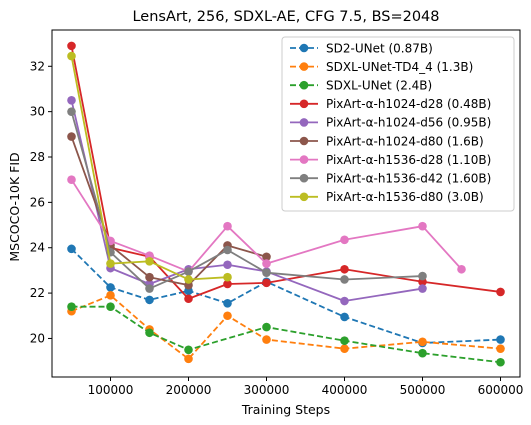 This screenshot has height=425, width=531. I want to click on legend-label-2: SDXL-UNet (2.4B), so click(379, 86).